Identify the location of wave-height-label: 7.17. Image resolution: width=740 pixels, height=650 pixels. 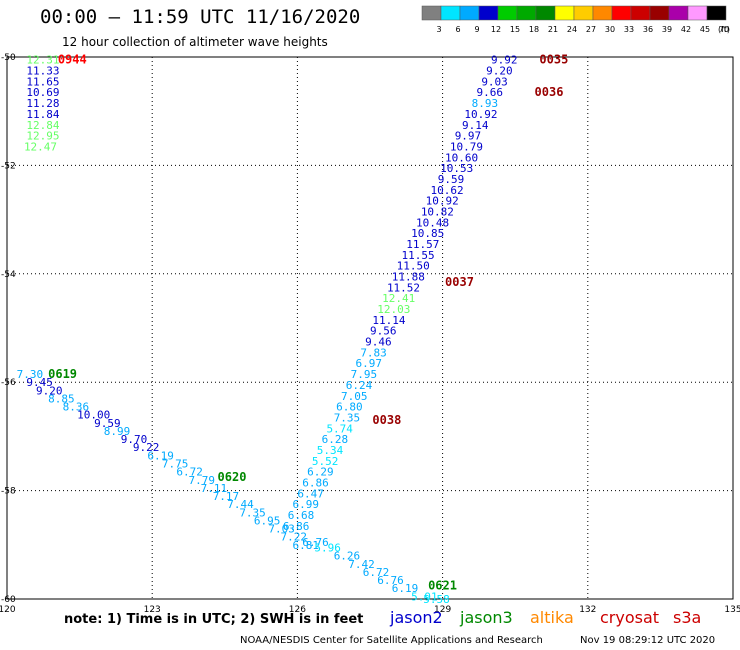
(226, 496).